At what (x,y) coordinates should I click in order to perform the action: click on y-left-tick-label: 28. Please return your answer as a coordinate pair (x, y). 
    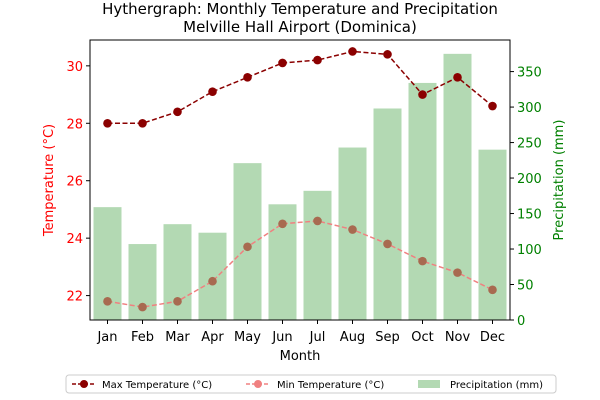
    Looking at the image, I should click on (74, 124).